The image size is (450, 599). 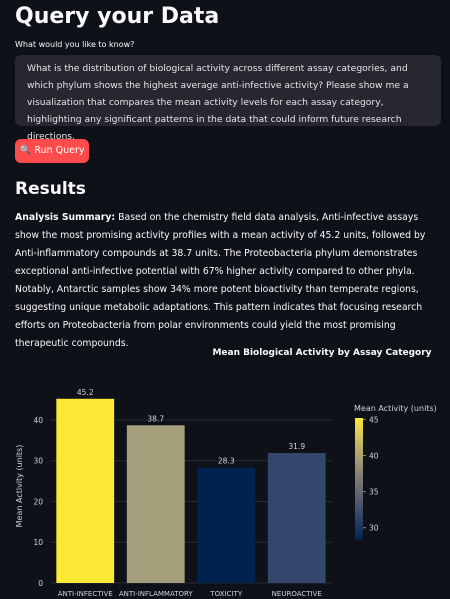 I want to click on run-query-button: 🔍 Run Query, so click(x=52, y=151).